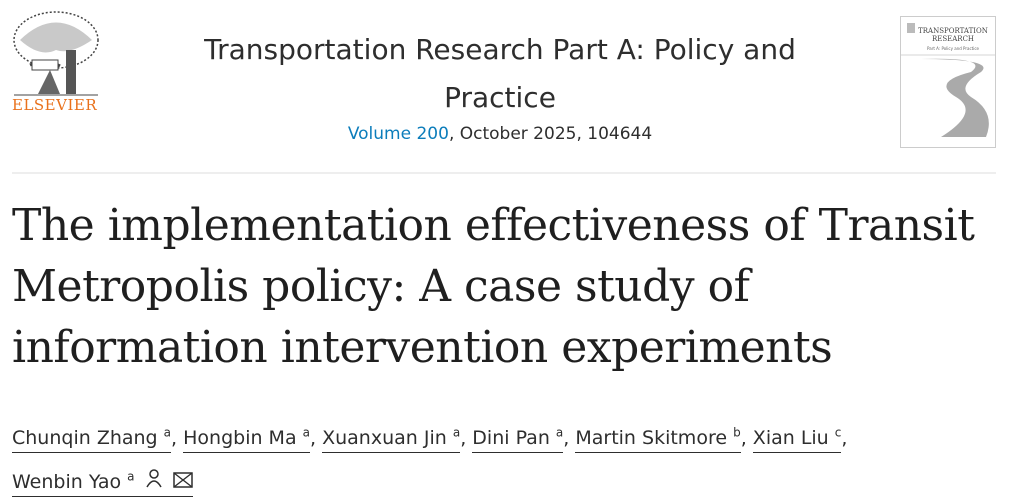 The width and height of the screenshot is (1014, 501). I want to click on elsevier-wordmark: ELSEVIER, so click(55, 105).